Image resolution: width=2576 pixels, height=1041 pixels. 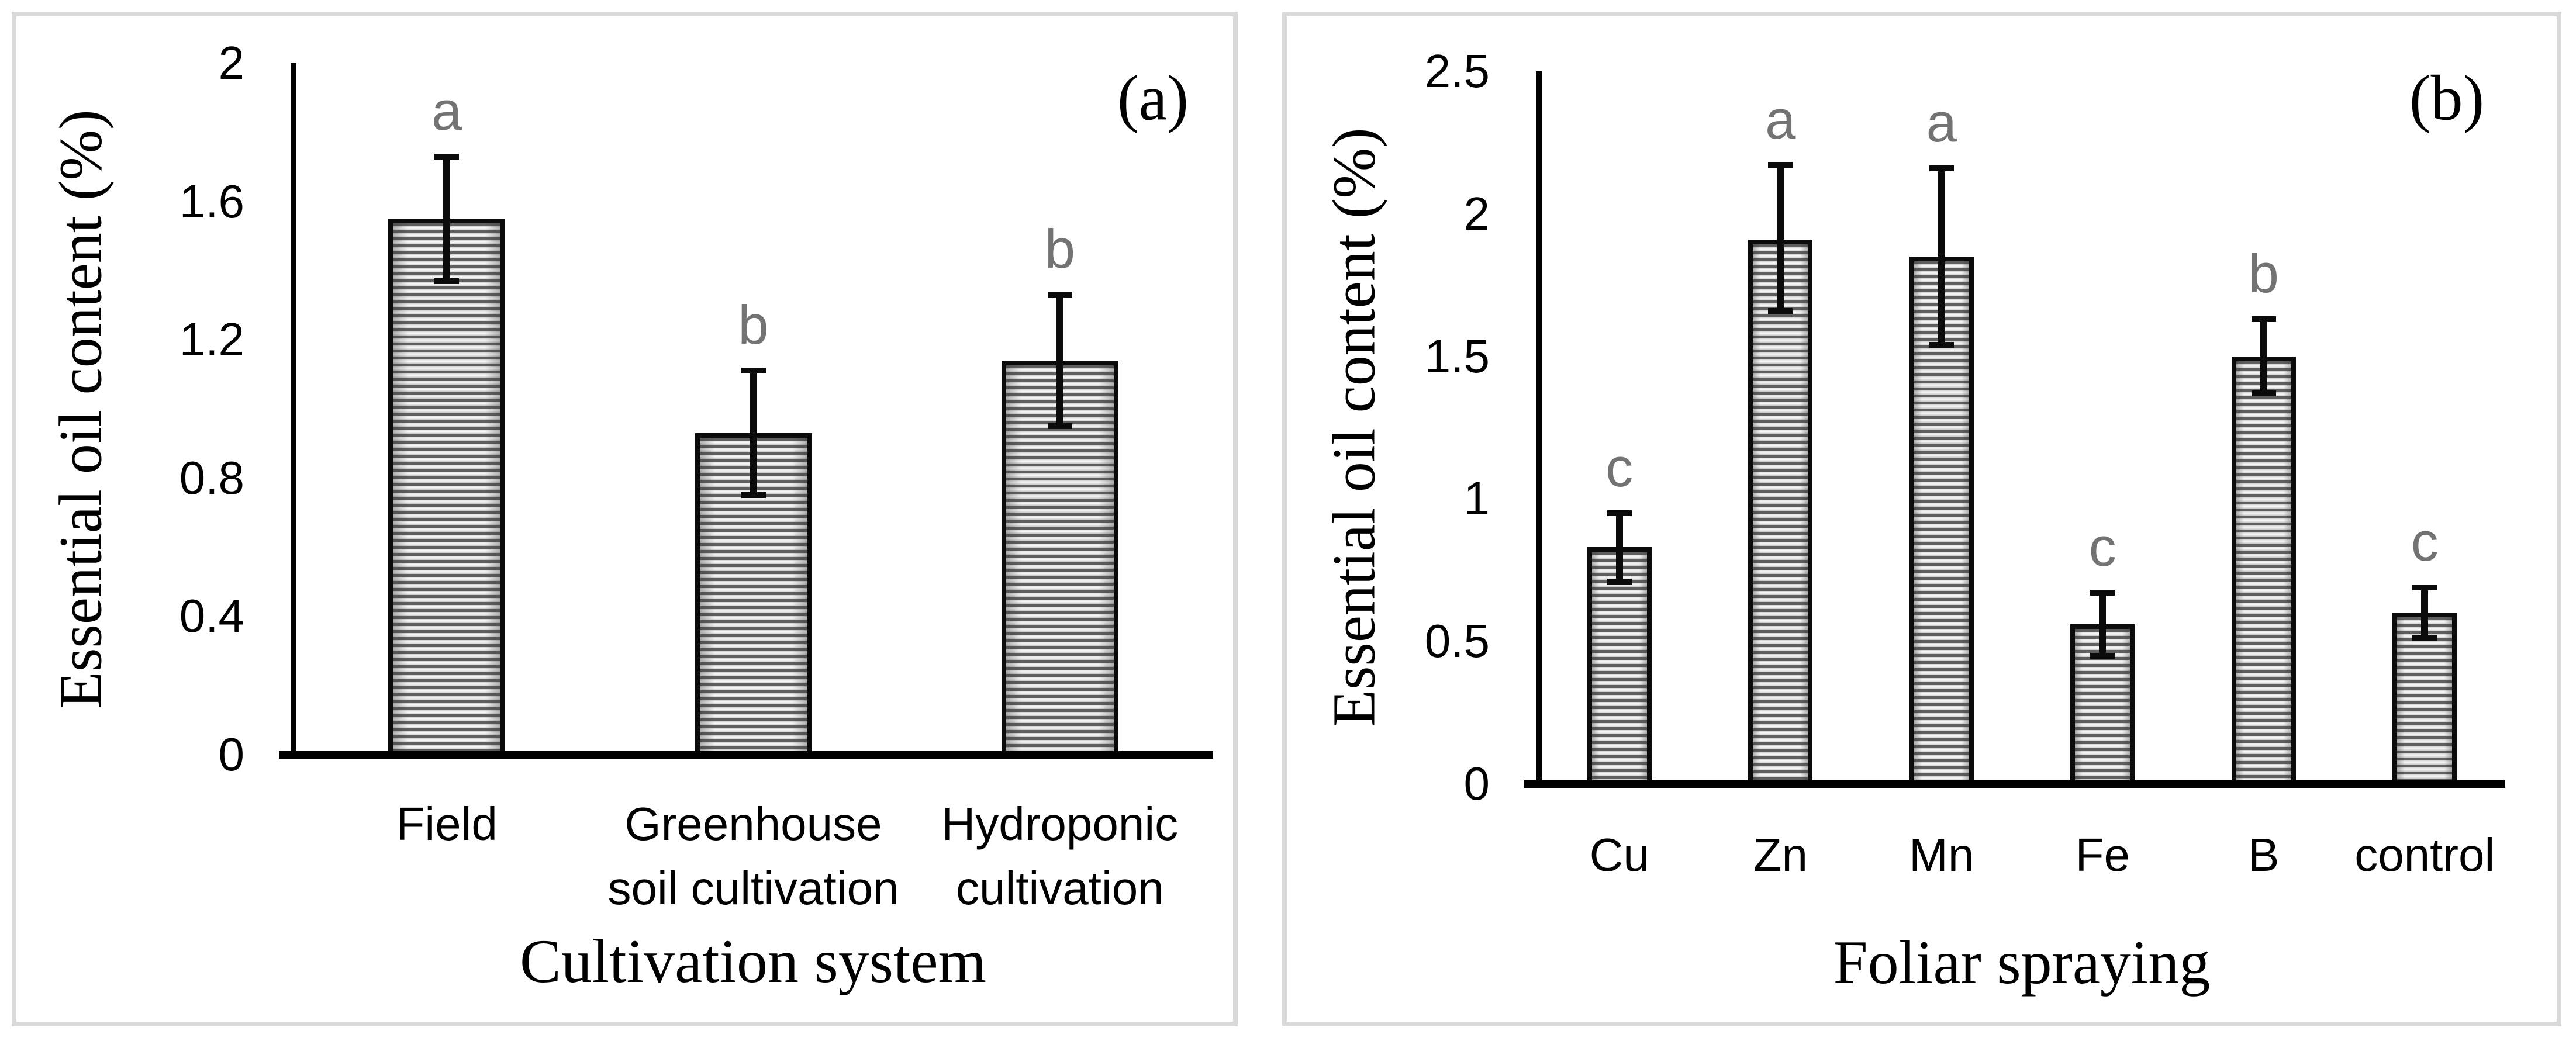 I want to click on panel-b-label: (b), so click(x=2447, y=98).